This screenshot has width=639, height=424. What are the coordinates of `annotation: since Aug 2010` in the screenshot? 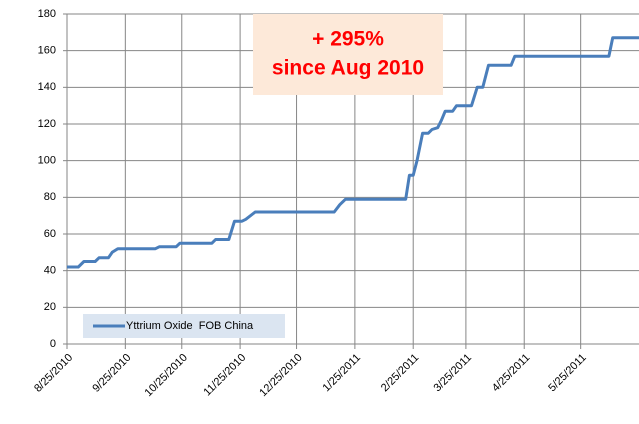 It's located at (348, 68).